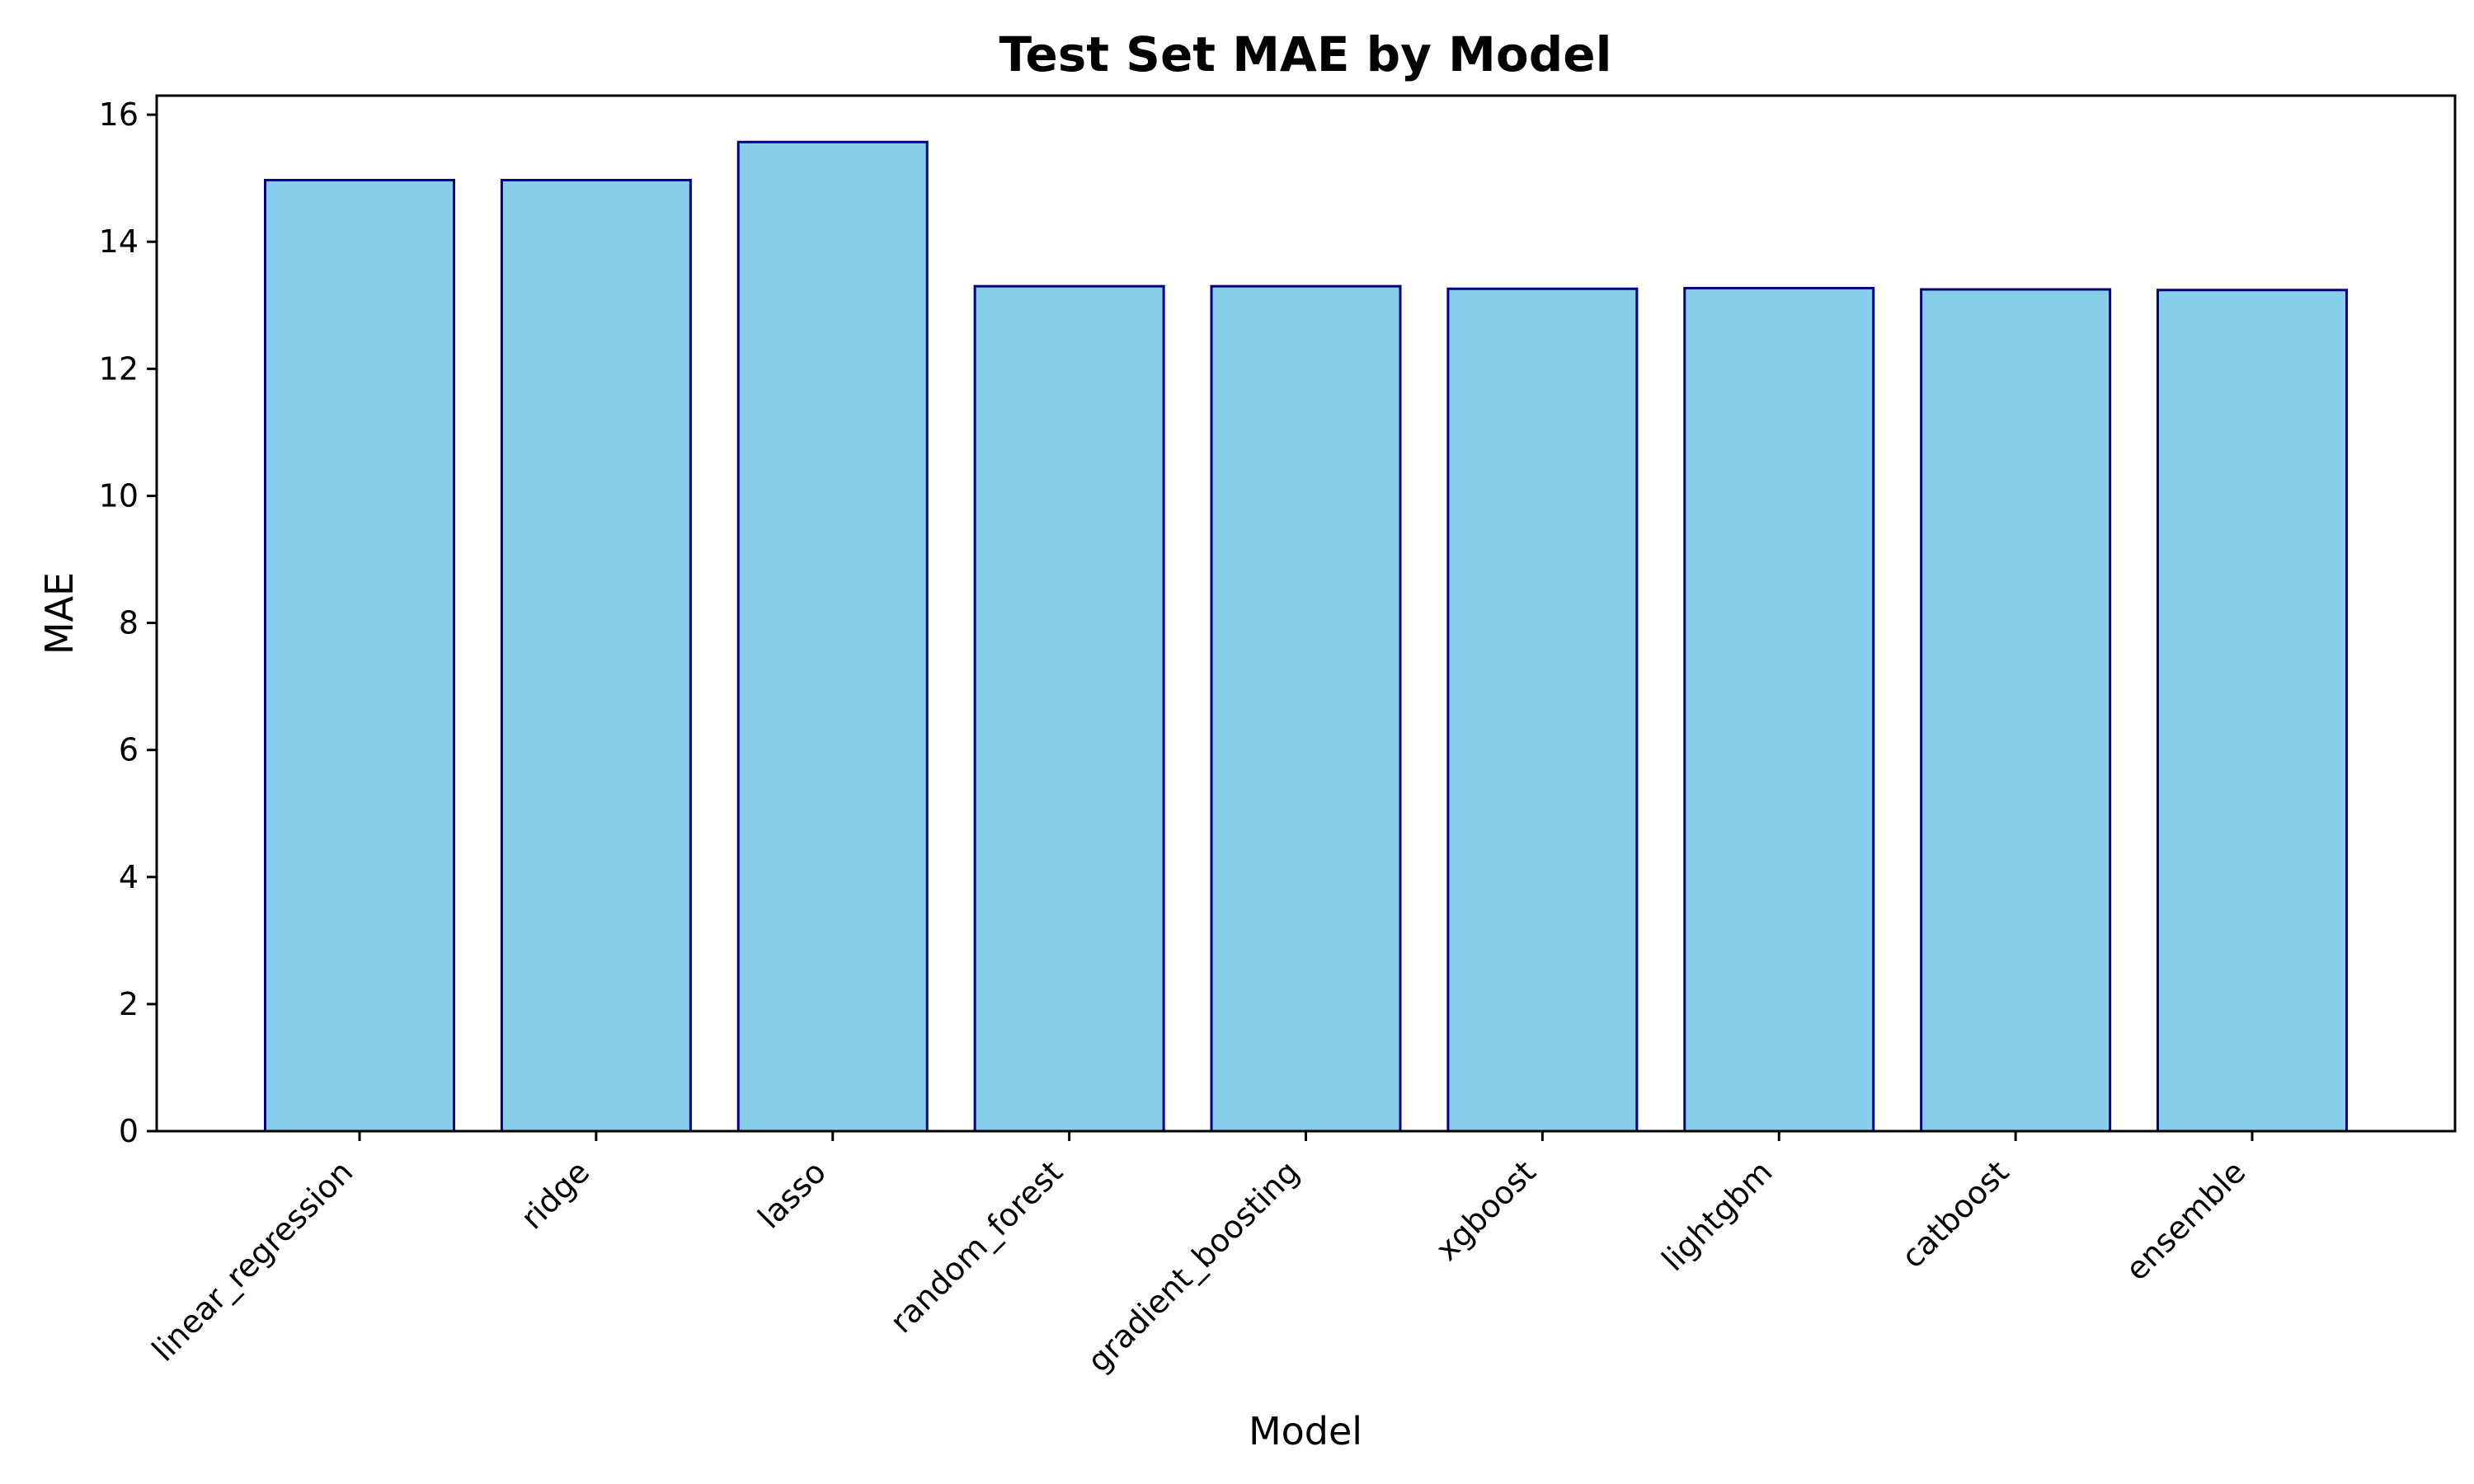 Image resolution: width=2474 pixels, height=1484 pixels. Describe the element at coordinates (119, 495) in the screenshot. I see `y-tick-label: 10` at that location.